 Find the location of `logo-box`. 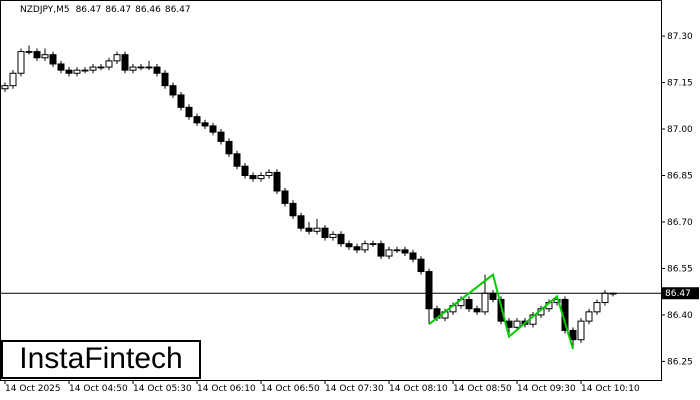

logo-box is located at coordinates (101, 359).